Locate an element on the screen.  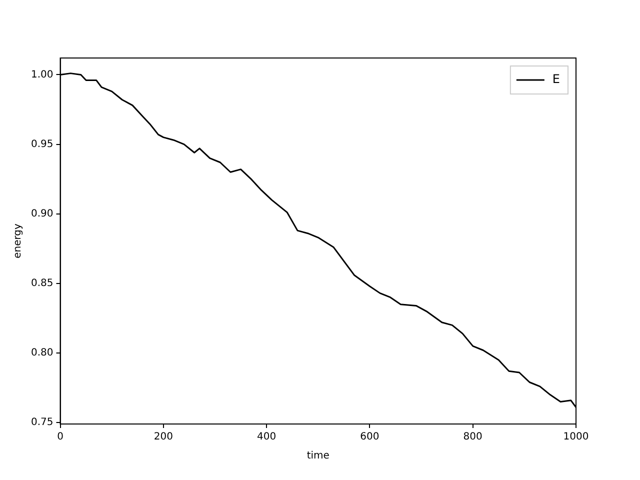
x-tick-label: 800 is located at coordinates (472, 437).